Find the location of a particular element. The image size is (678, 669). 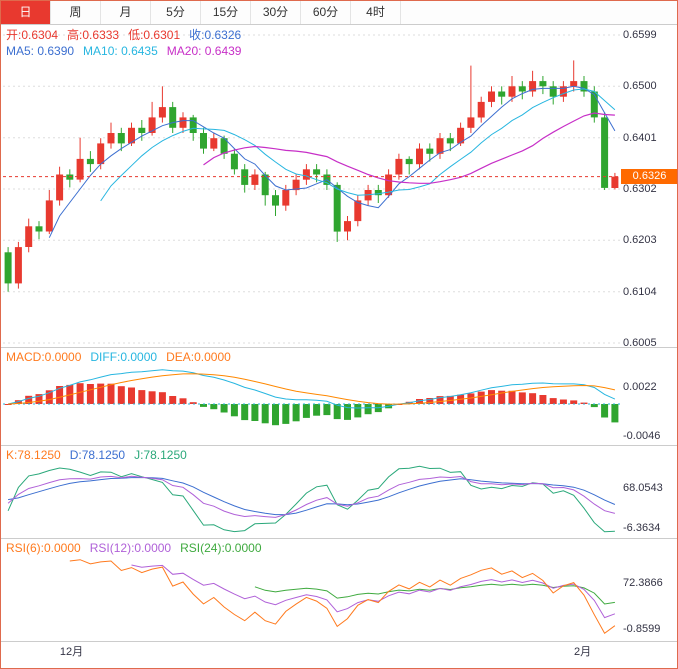

macd-legend-item: DIFF:0.0000 is located at coordinates (124, 357).